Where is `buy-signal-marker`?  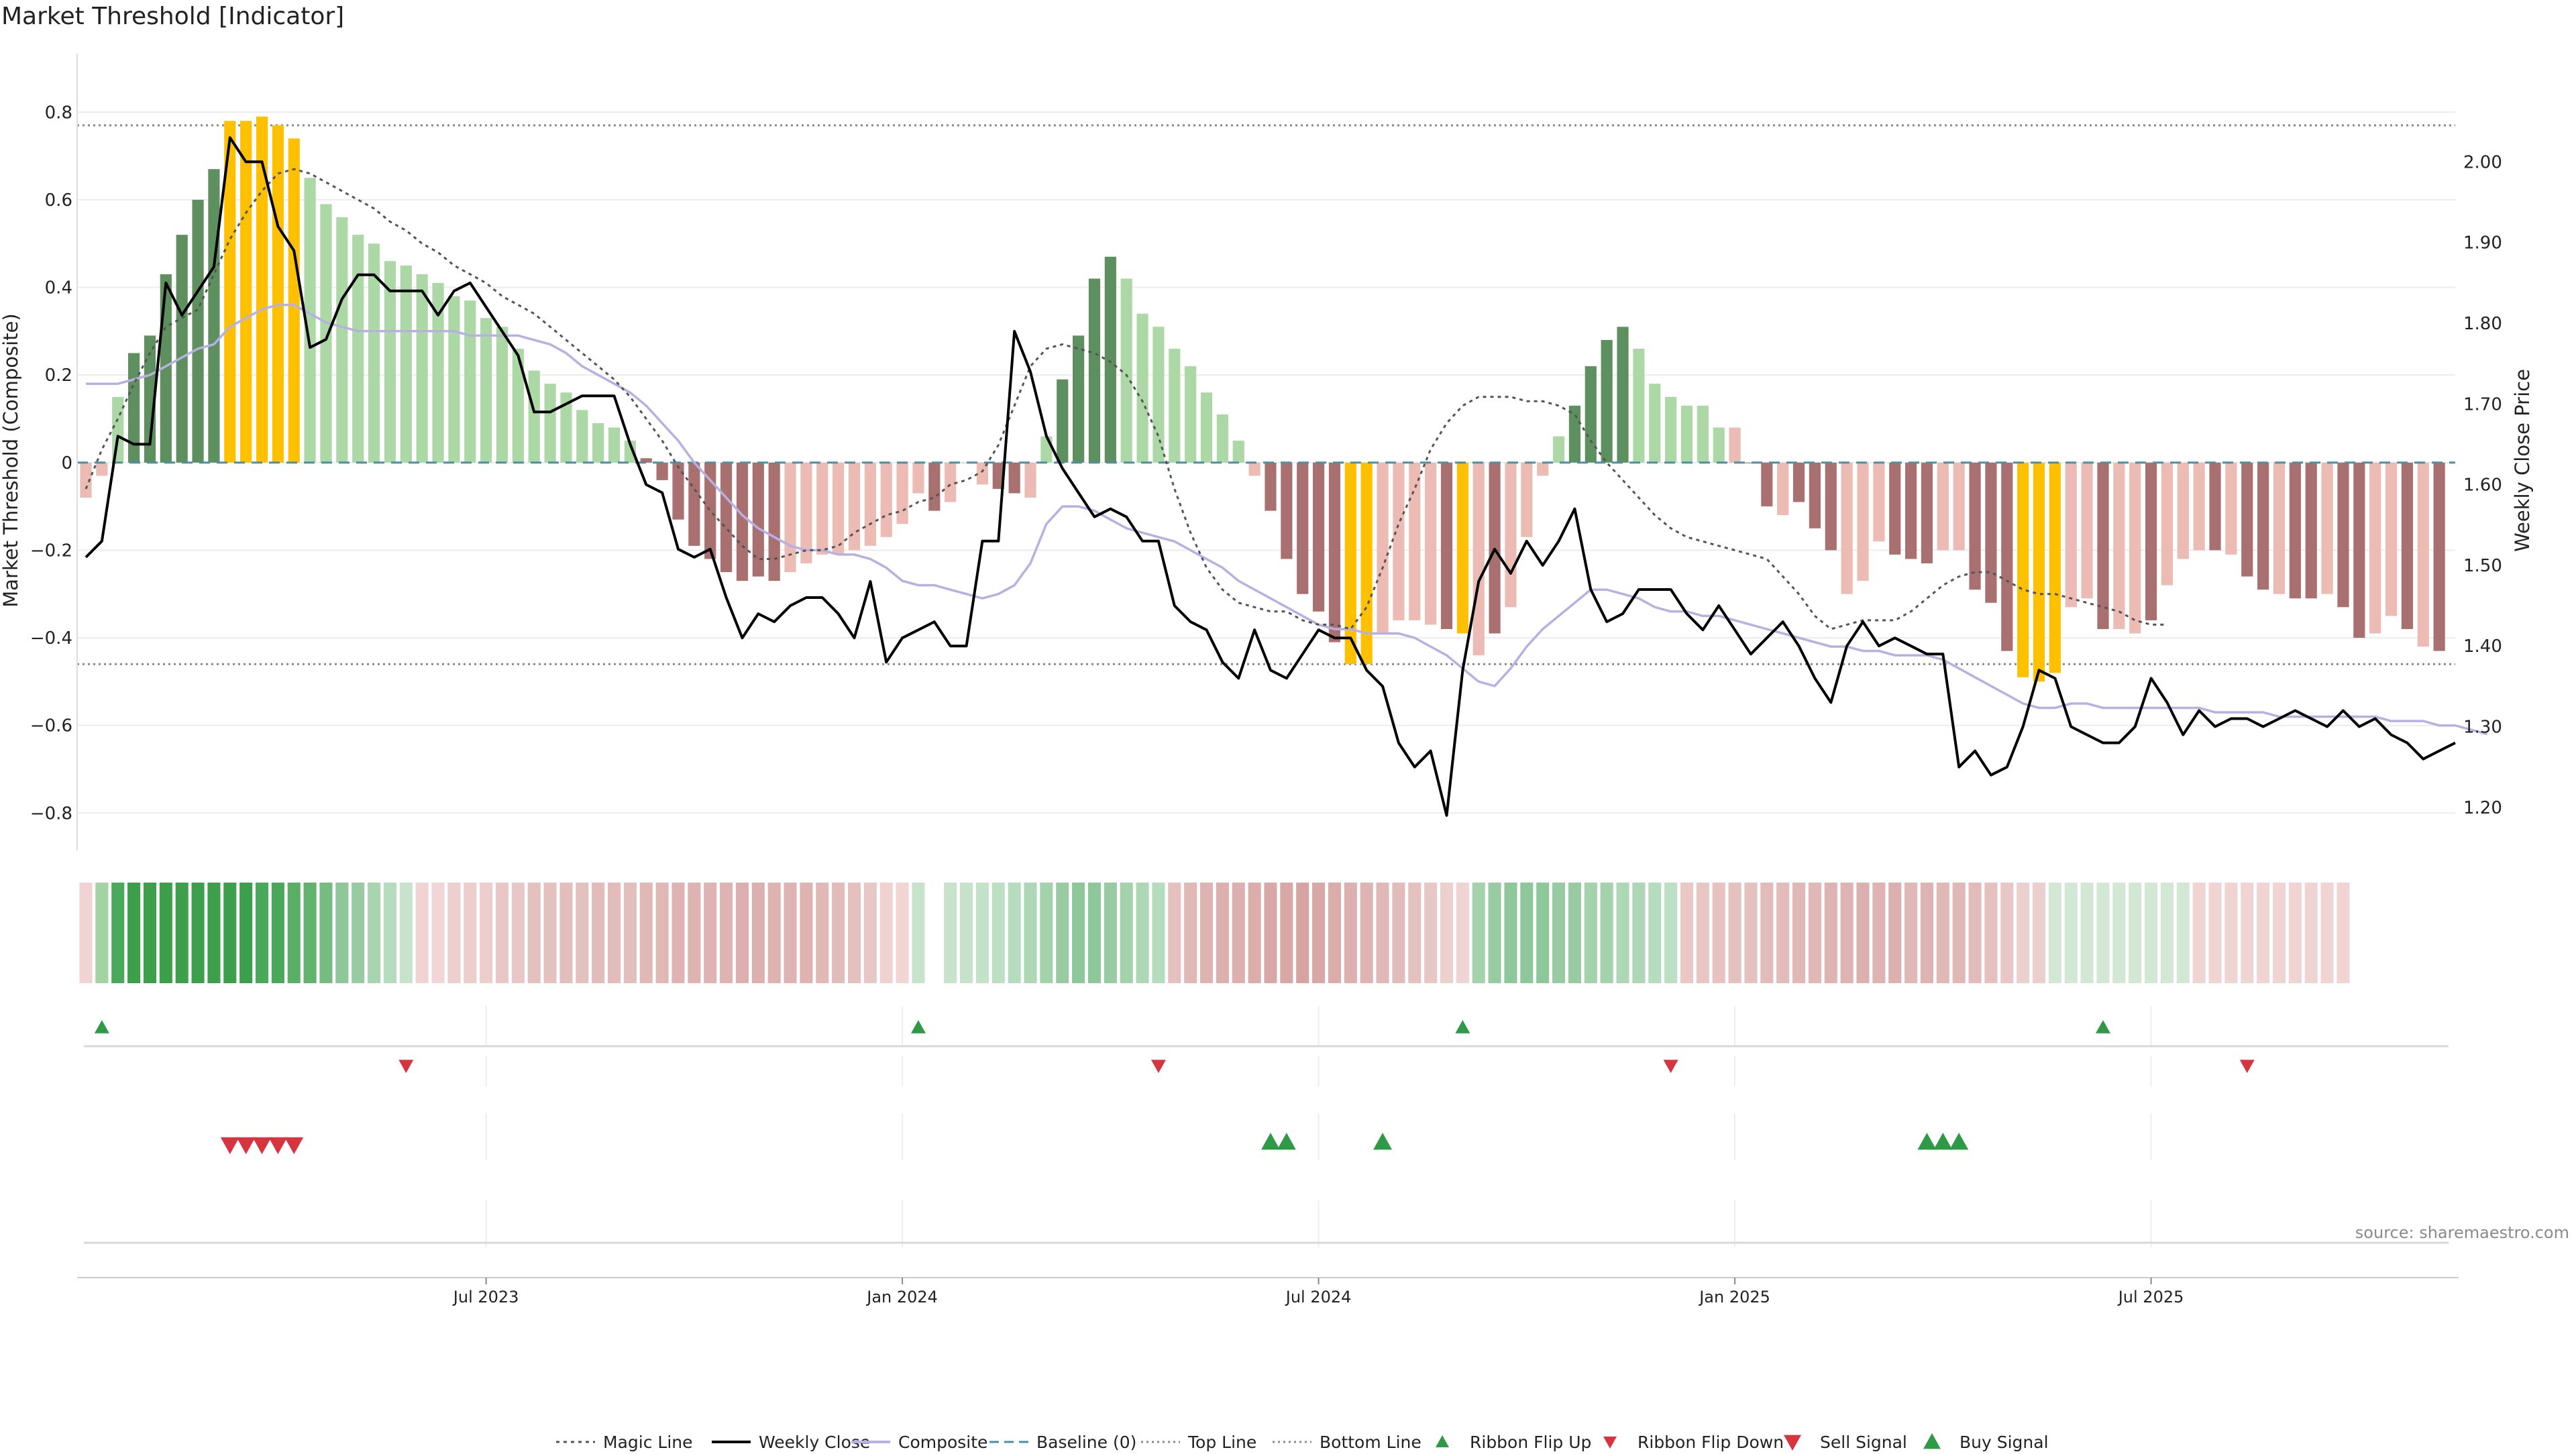 buy-signal-marker is located at coordinates (1286, 1141).